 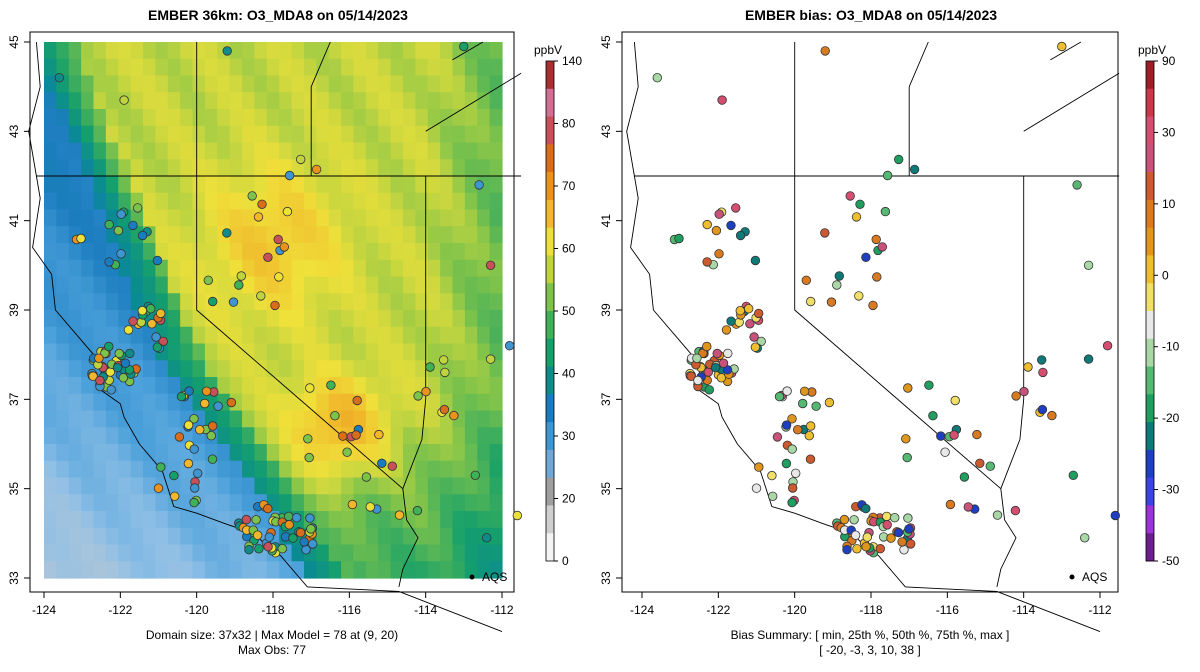 What do you see at coordinates (1171, 418) in the screenshot?
I see `colorbar-label: -20` at bounding box center [1171, 418].